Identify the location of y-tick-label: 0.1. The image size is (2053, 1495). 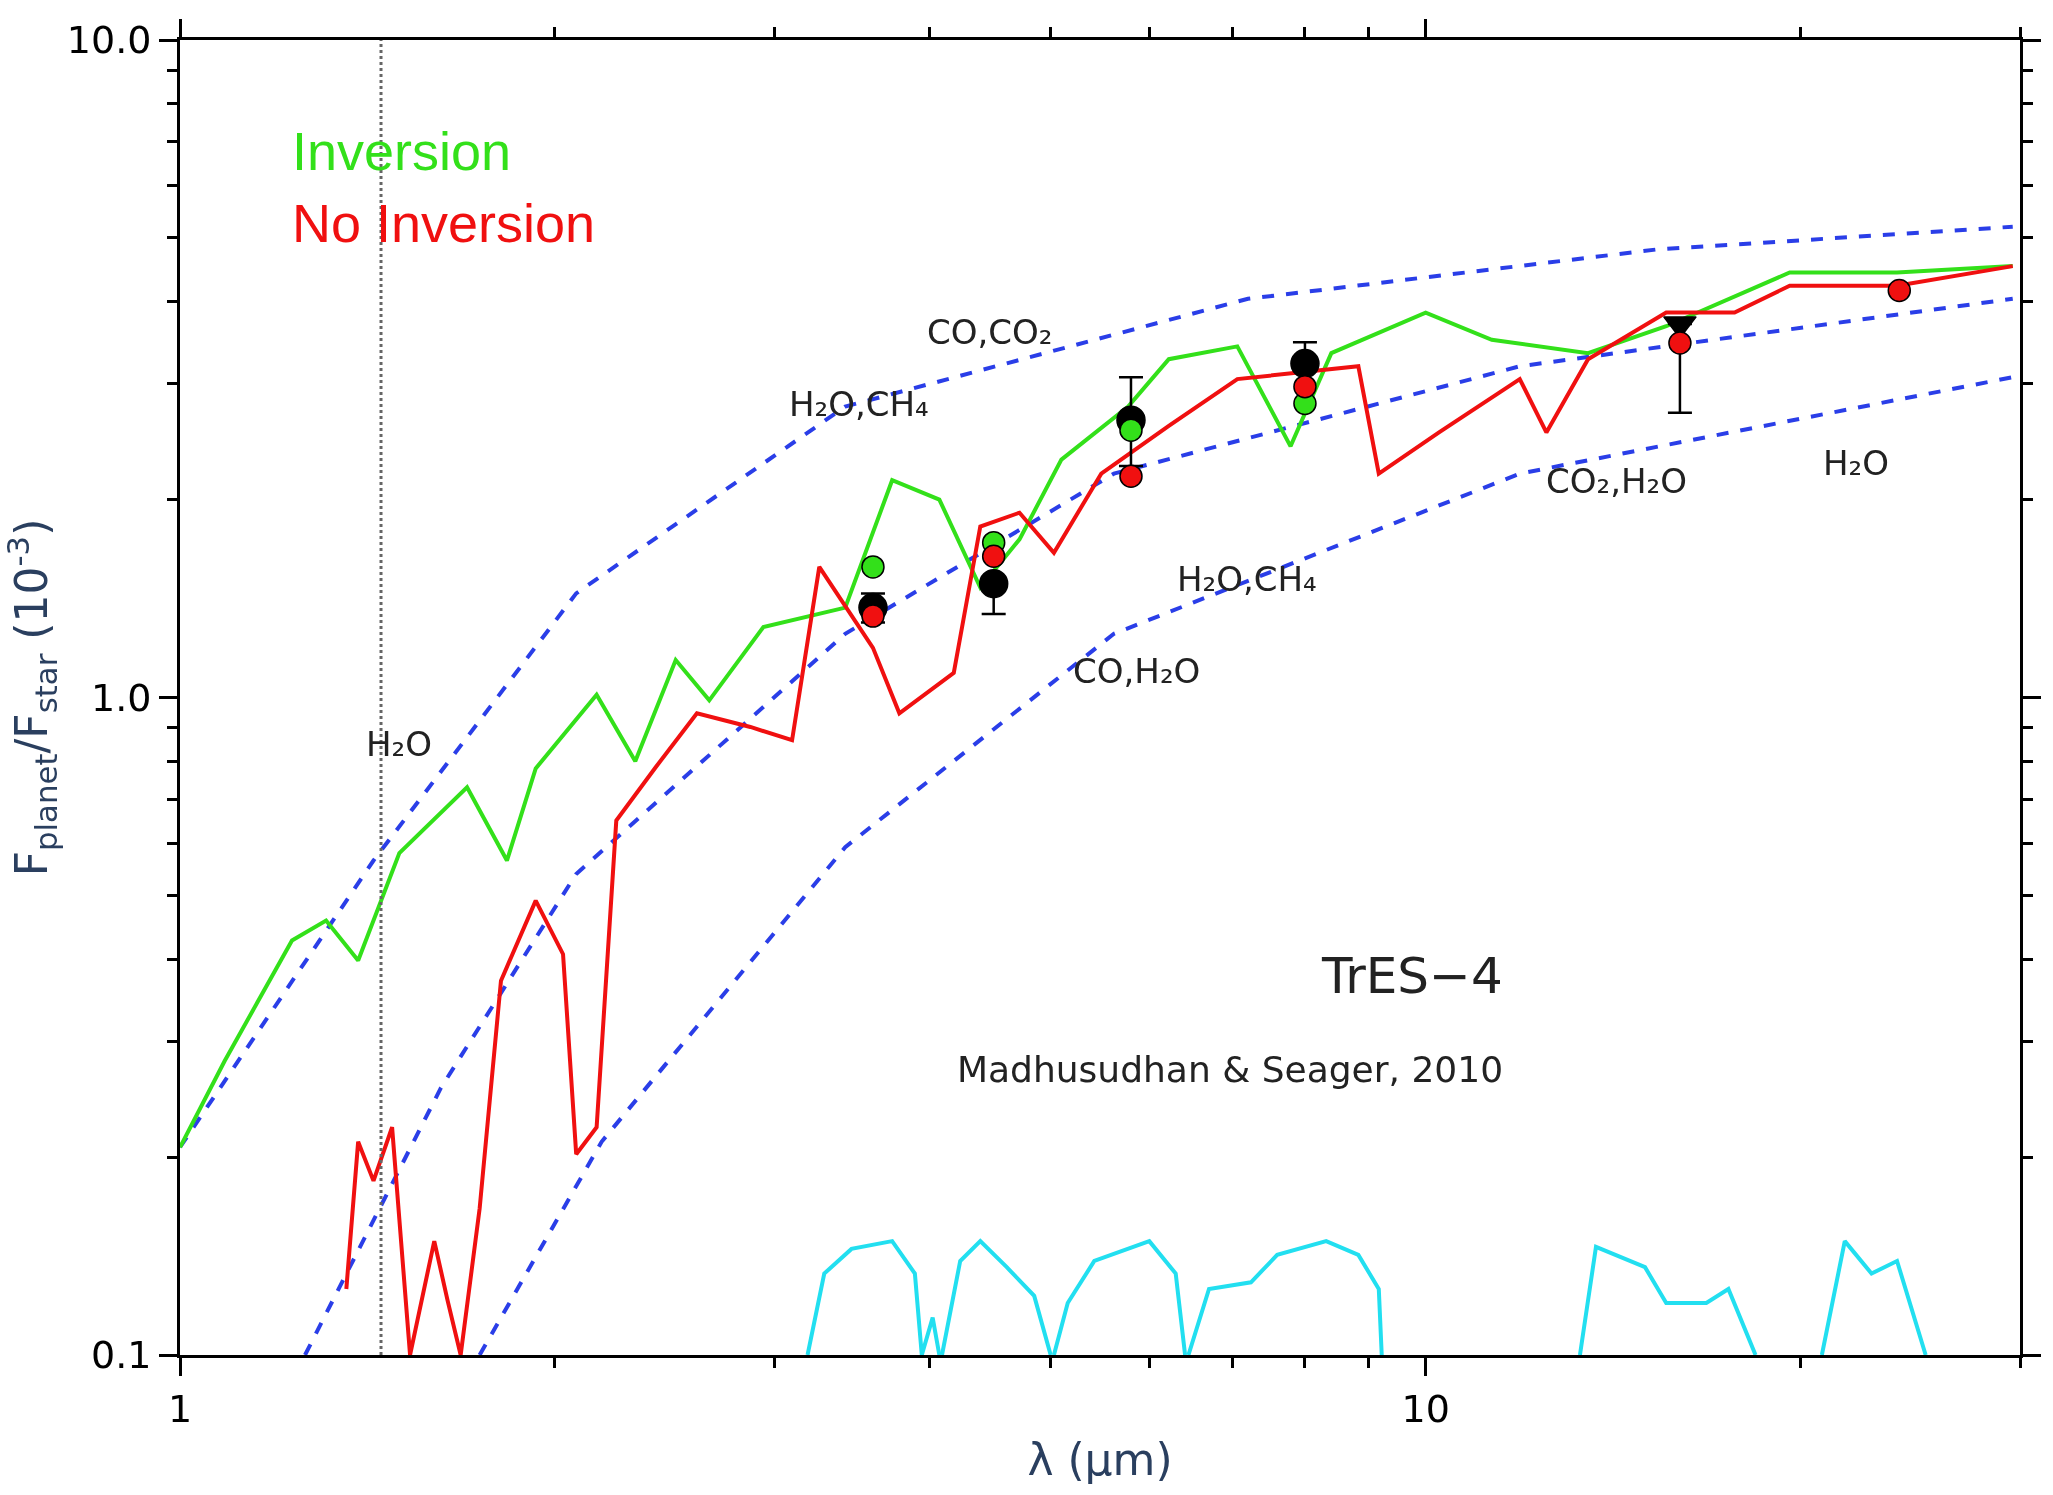
(121, 1355).